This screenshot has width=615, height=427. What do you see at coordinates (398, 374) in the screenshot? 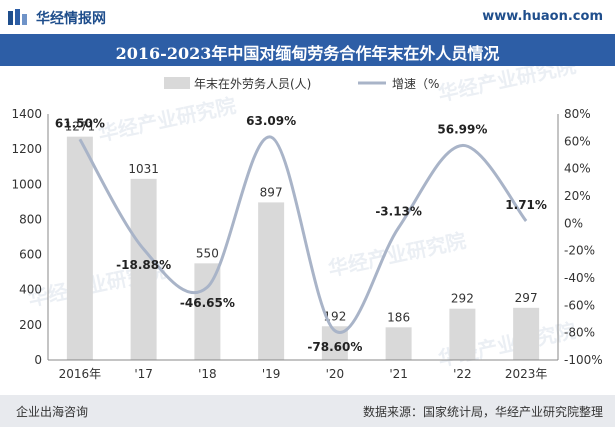
I see `x-tick-5: '21` at bounding box center [398, 374].